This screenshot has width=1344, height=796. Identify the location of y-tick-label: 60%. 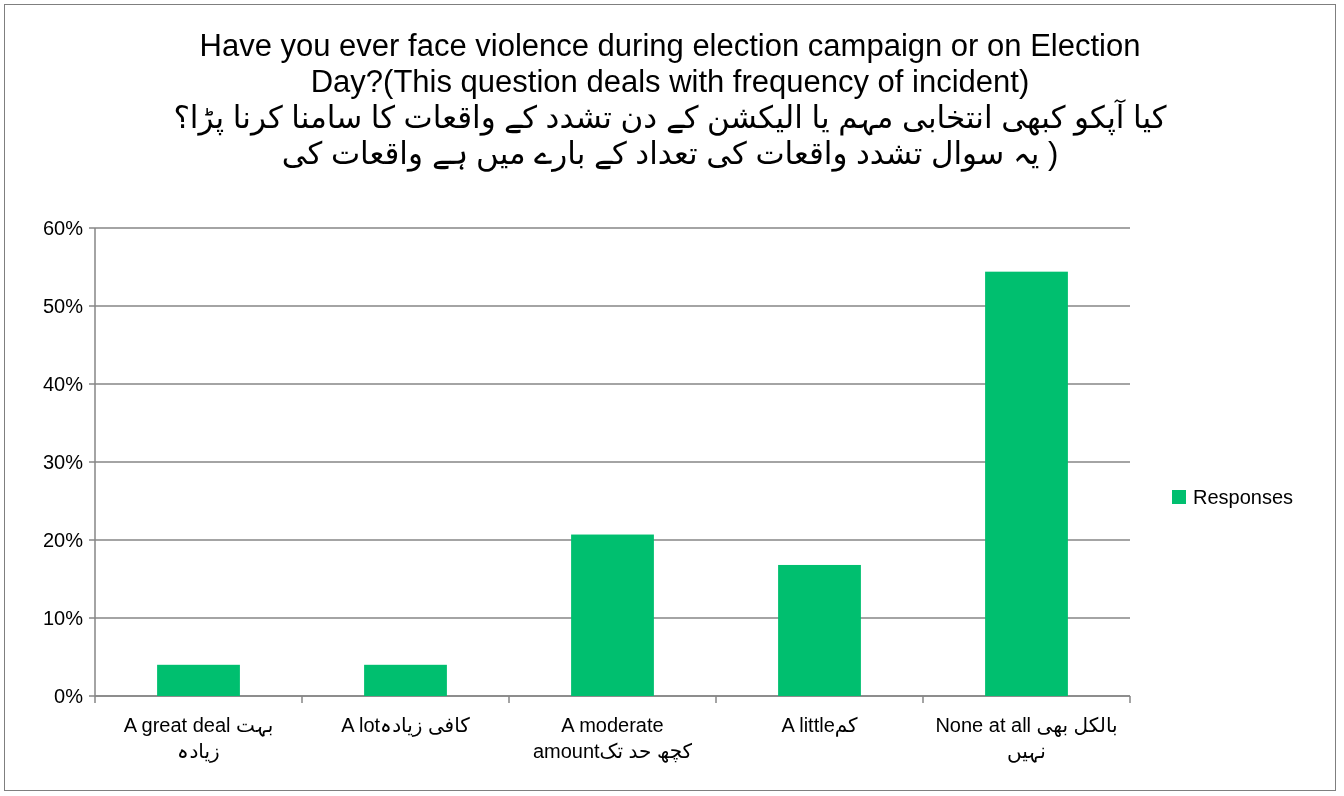
(63, 228).